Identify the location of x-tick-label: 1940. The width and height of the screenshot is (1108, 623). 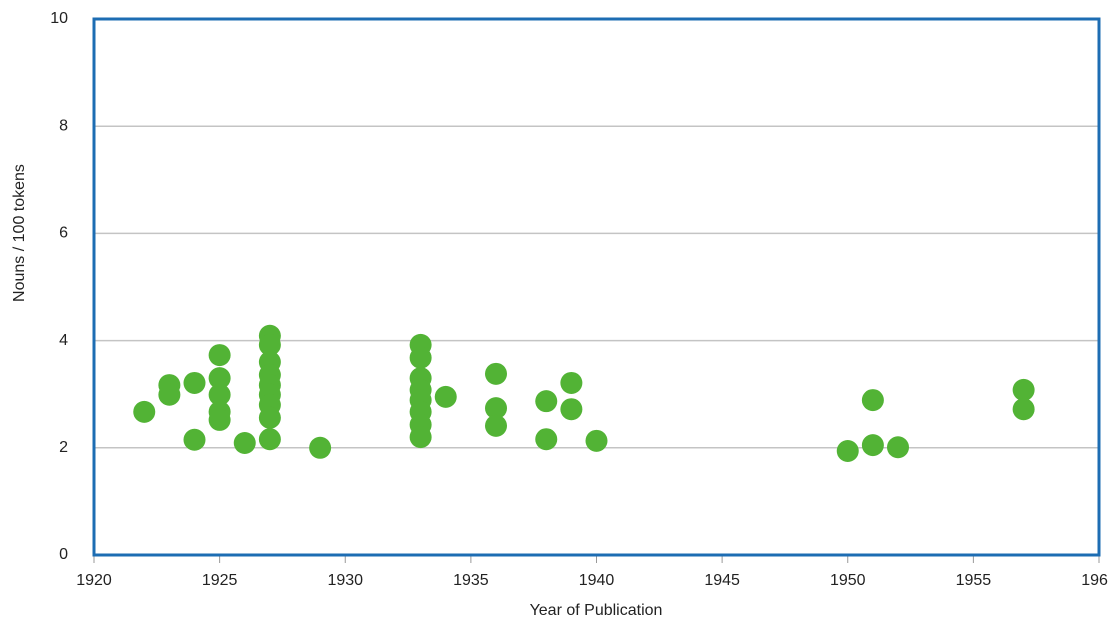
(597, 580).